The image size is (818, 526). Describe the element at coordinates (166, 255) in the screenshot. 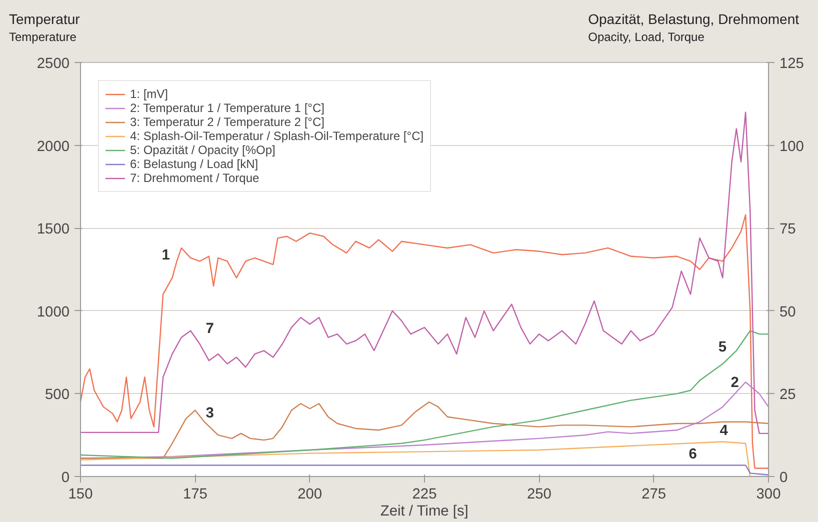

I see `annotation: 1` at that location.